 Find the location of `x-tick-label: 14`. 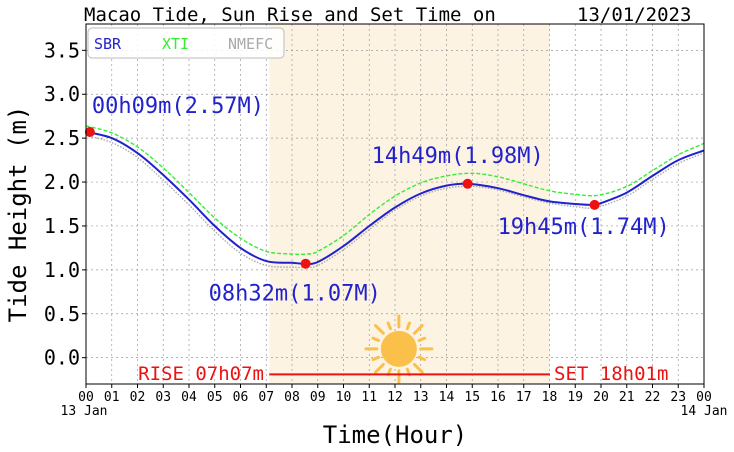

x-tick-label: 14 is located at coordinates (447, 397).